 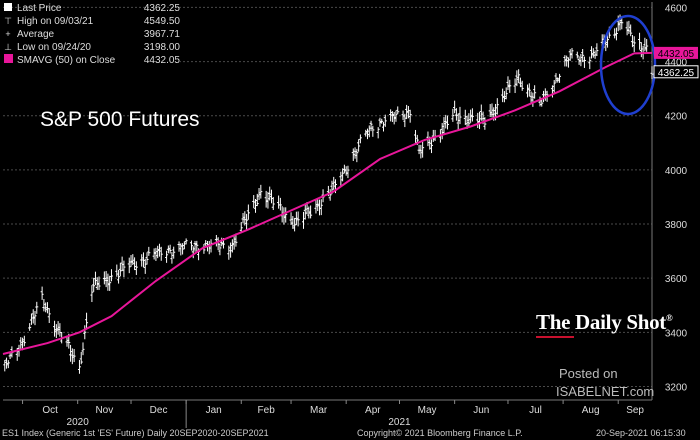 What do you see at coordinates (66, 60) in the screenshot?
I see `legend-label: SMAVG (50) on Close` at bounding box center [66, 60].